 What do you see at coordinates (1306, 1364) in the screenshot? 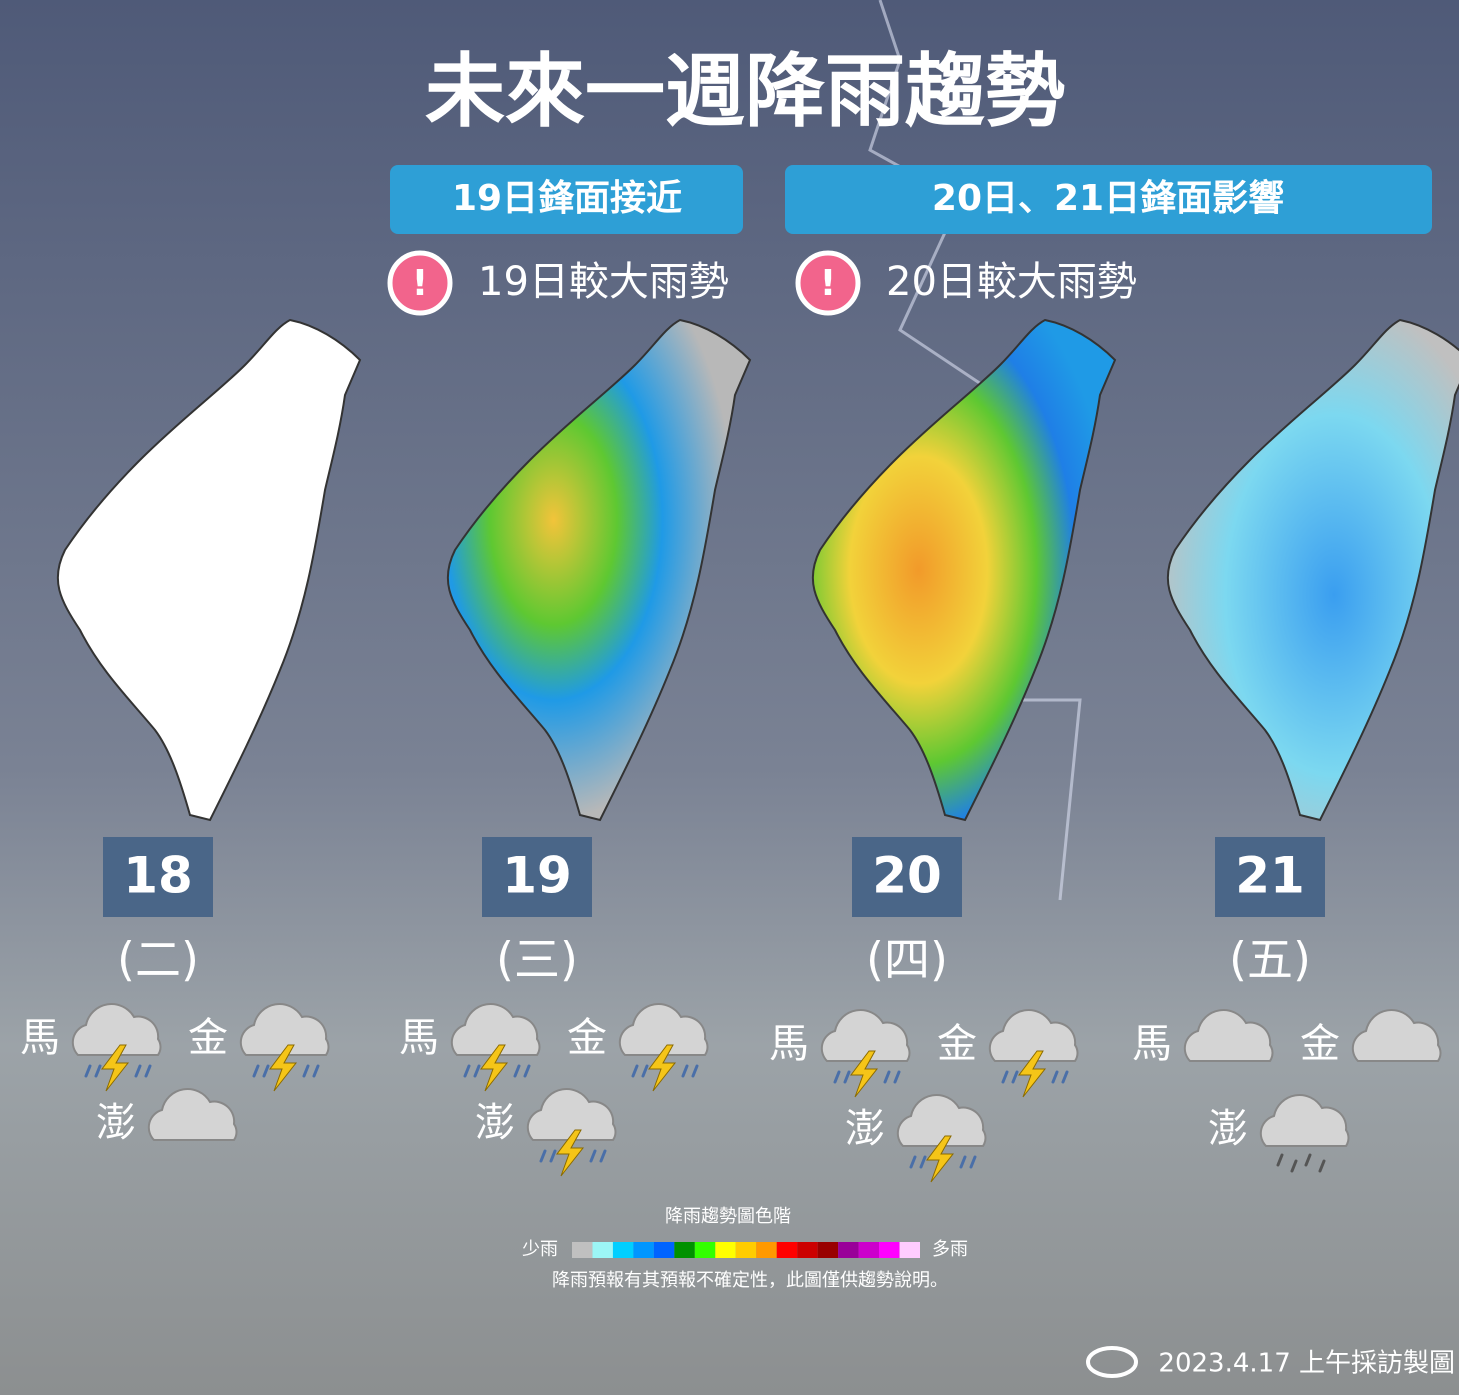
I see `credit: 2023.4.17 上午採訪製圖` at bounding box center [1306, 1364].